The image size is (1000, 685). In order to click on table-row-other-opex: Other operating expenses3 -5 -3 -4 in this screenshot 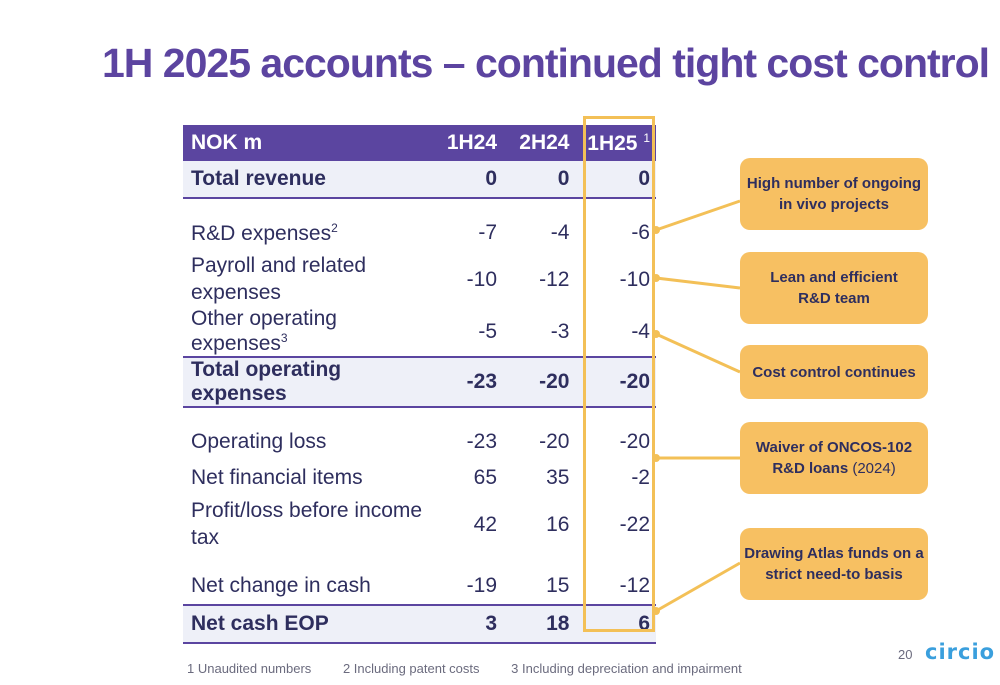, I will do `click(419, 332)`.